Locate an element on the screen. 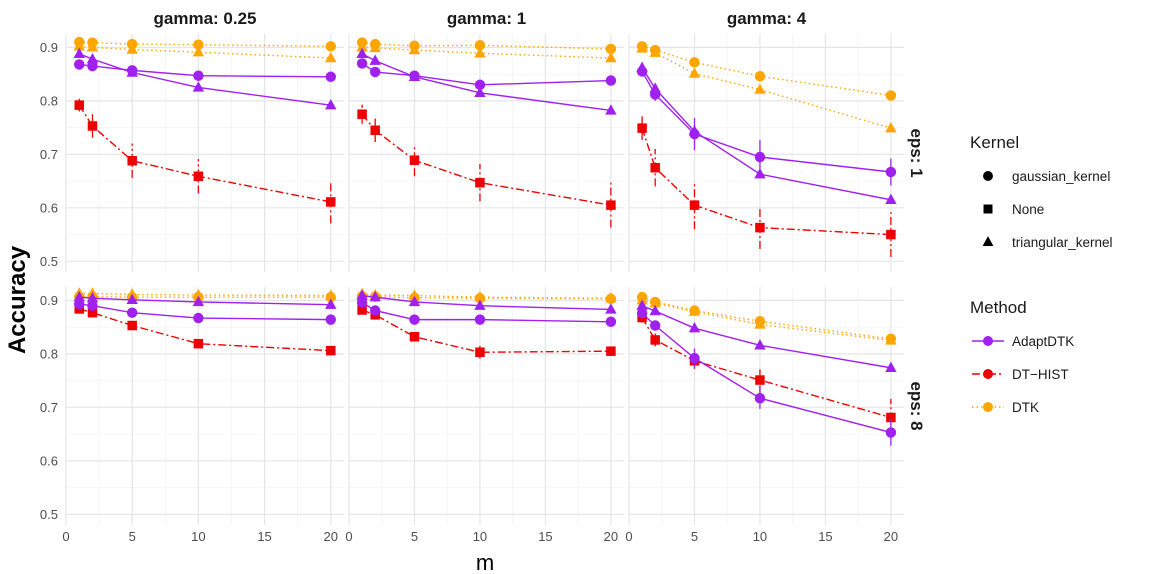 The image size is (1152, 574). legend-label: DTK is located at coordinates (1025, 407).